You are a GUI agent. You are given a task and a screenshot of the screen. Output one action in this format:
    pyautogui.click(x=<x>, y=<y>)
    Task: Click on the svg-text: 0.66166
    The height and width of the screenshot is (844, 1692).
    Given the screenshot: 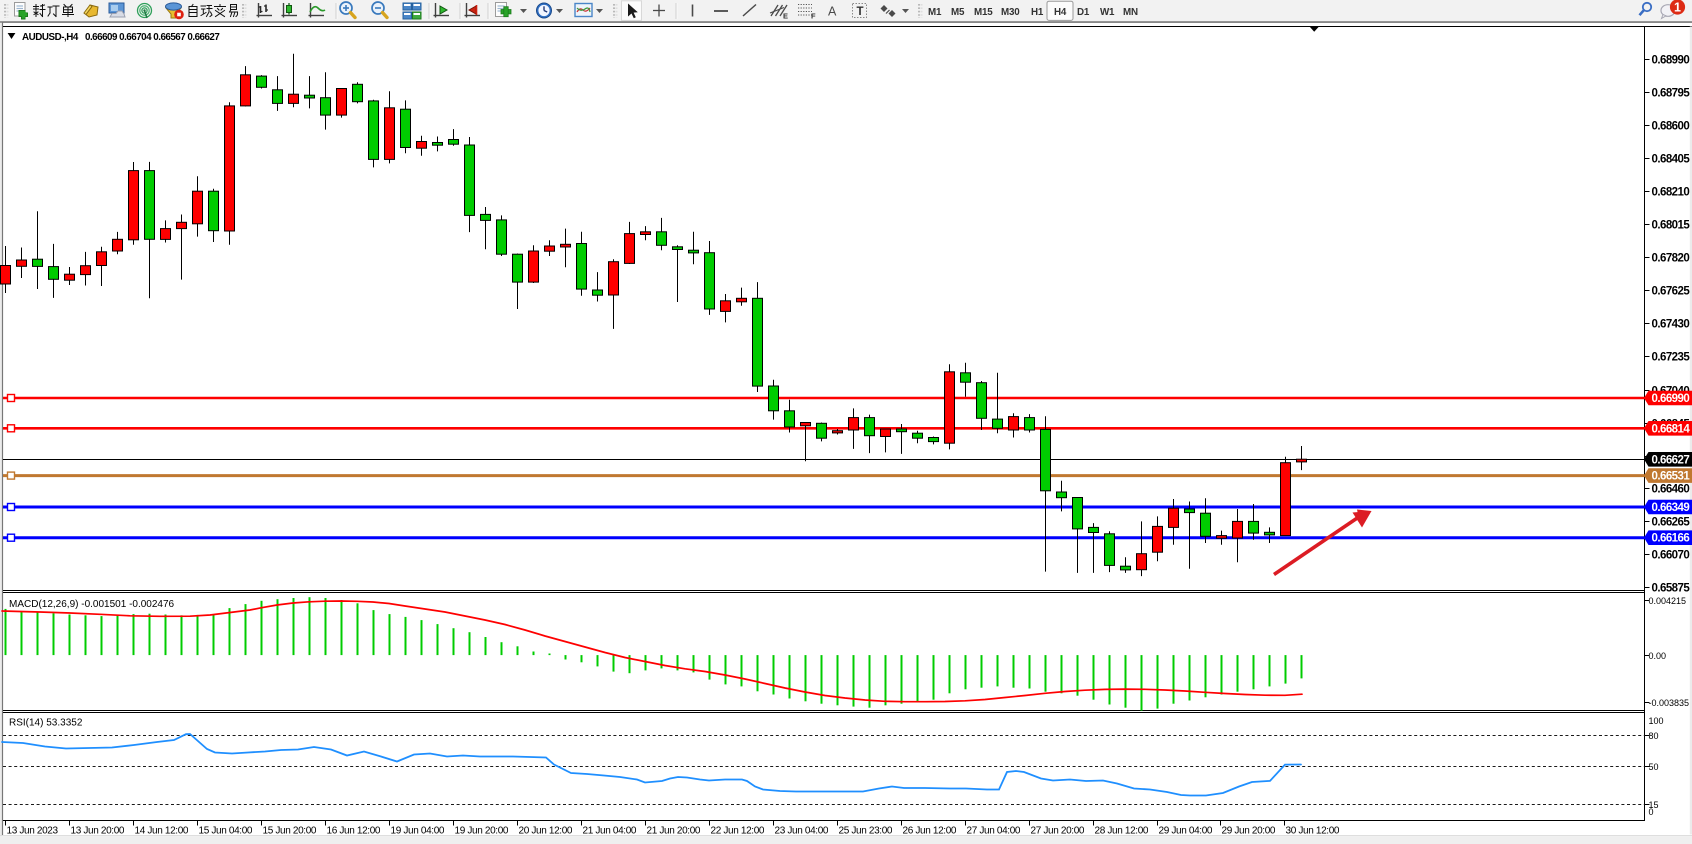 What is the action you would take?
    pyautogui.click(x=1671, y=539)
    